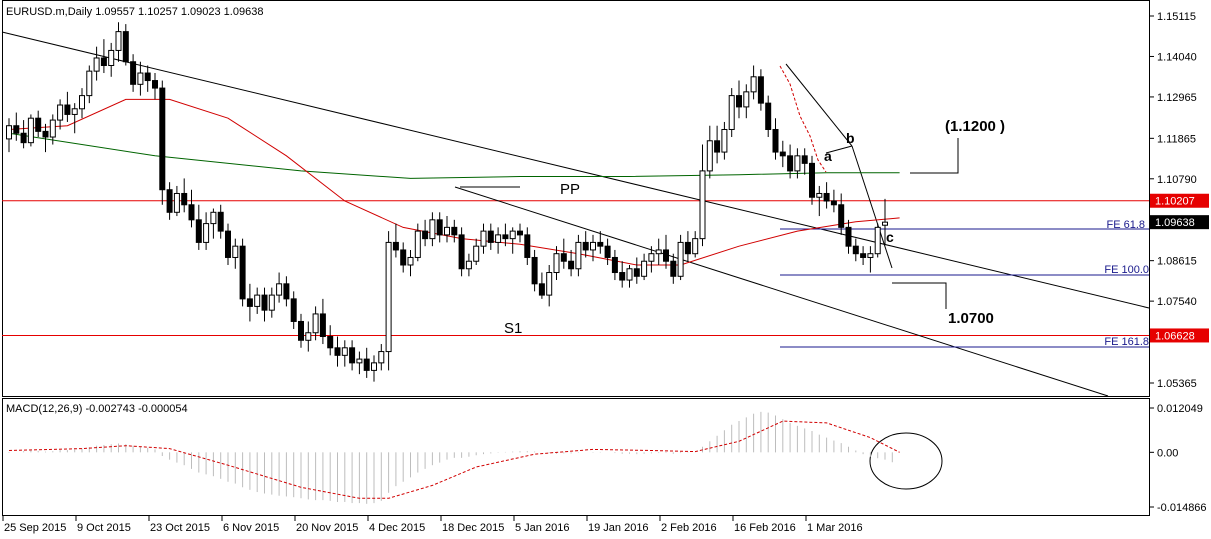 This screenshot has height=539, width=1211. What do you see at coordinates (570, 189) in the screenshot?
I see `label-pp: PP` at bounding box center [570, 189].